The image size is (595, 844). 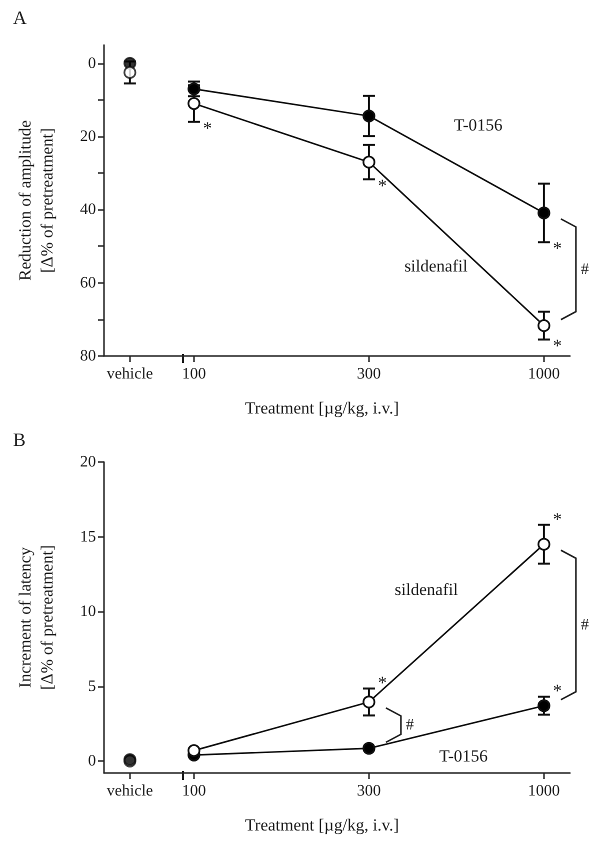 What do you see at coordinates (20, 18) in the screenshot?
I see `chart-title: A` at bounding box center [20, 18].